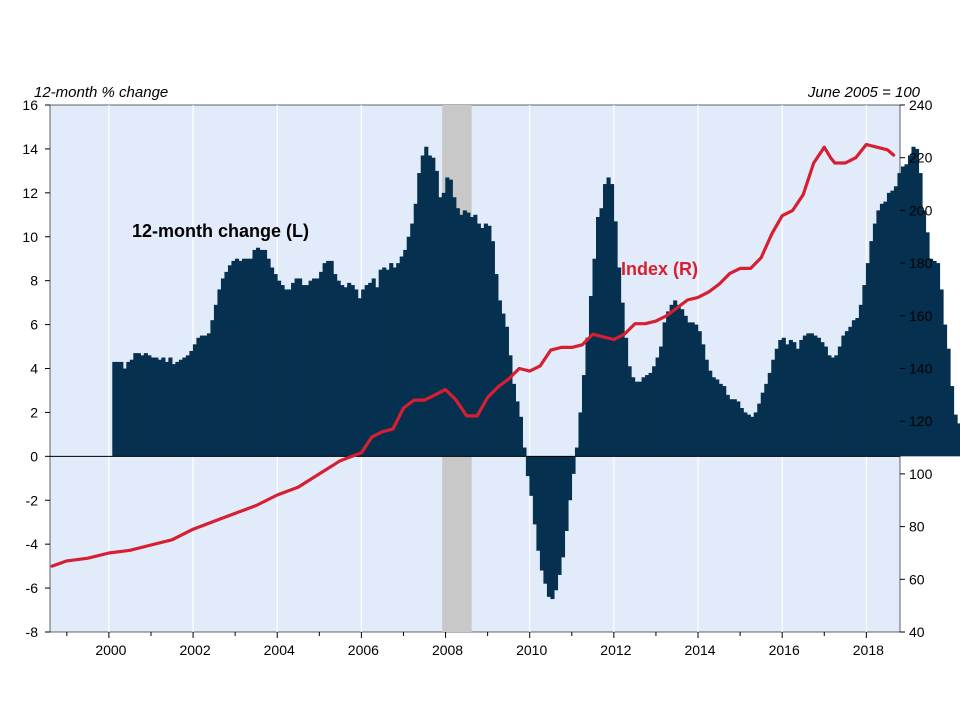 This screenshot has height=720, width=960. Describe the element at coordinates (32, 632) in the screenshot. I see `left-tick-label: -8` at that location.